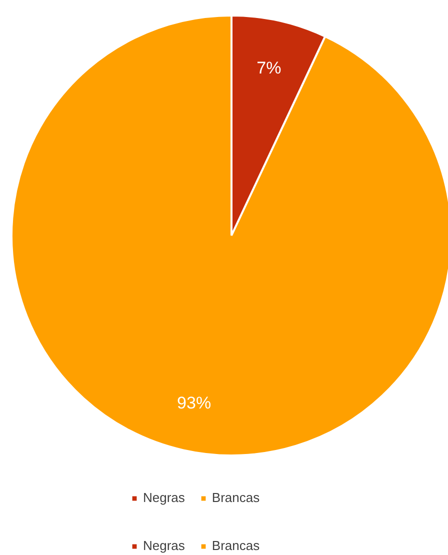 This screenshot has width=448, height=555. Describe the element at coordinates (164, 497) in the screenshot. I see `legend-label: Negras` at that location.